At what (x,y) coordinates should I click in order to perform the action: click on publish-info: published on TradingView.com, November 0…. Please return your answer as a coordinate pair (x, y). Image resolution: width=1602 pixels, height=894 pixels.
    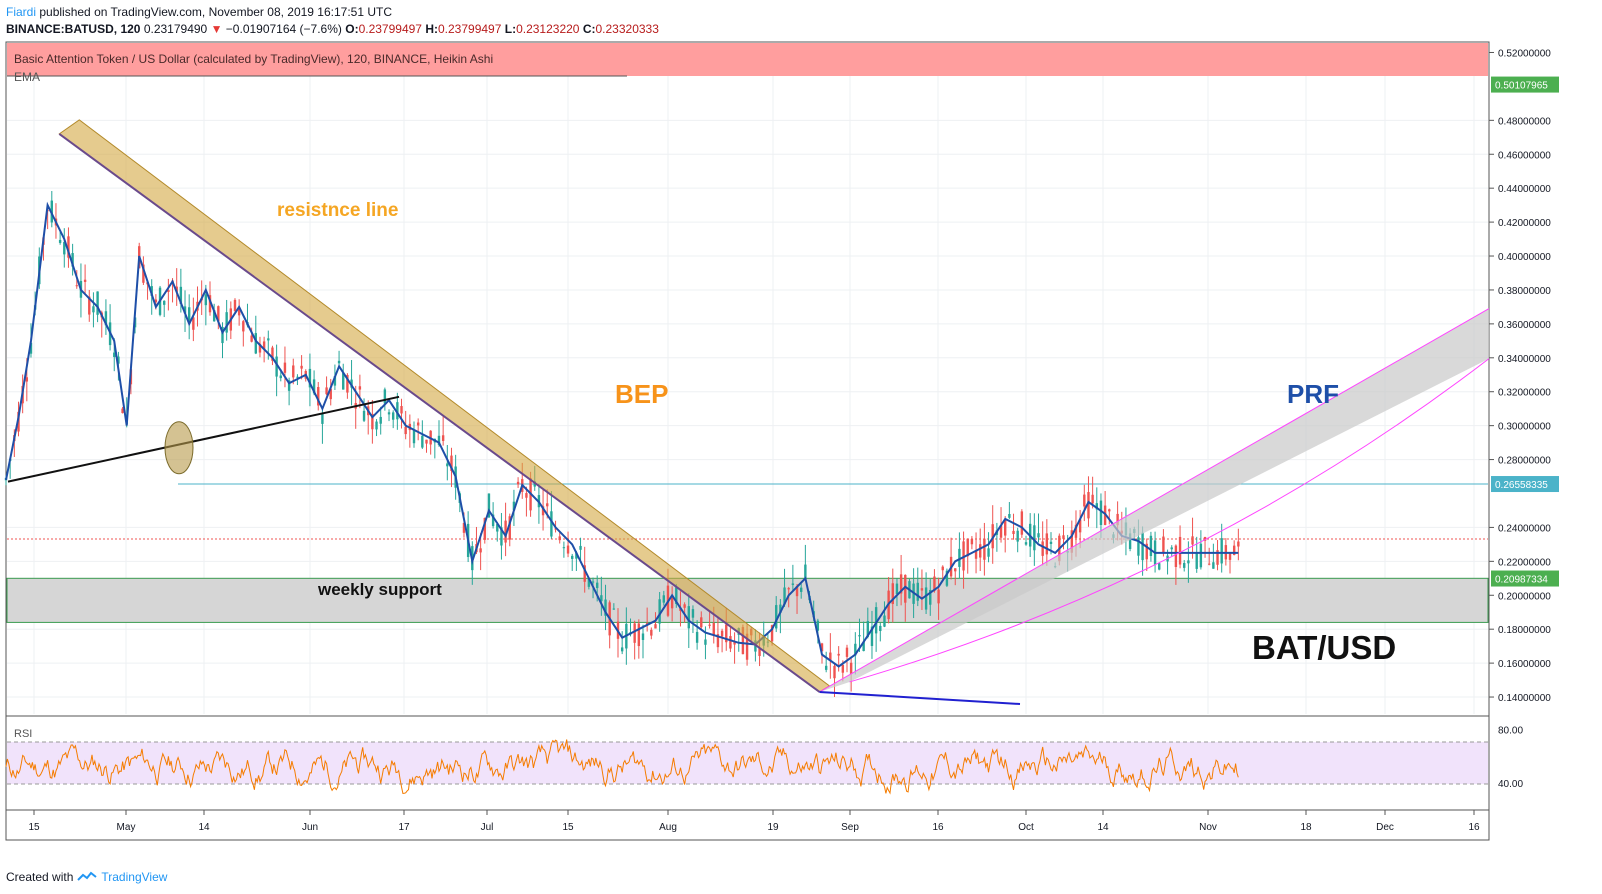
    Looking at the image, I should click on (216, 12).